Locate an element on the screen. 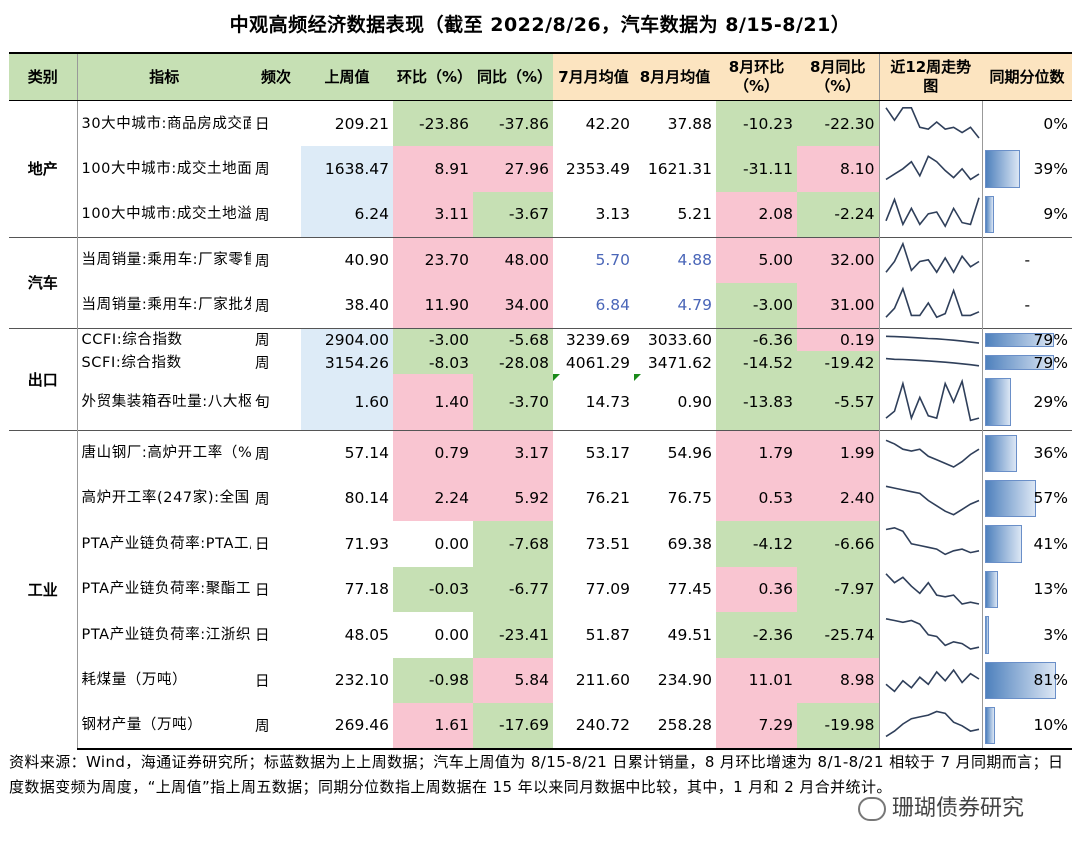 This screenshot has width=1080, height=853. aug-mom-cell: 5.00 is located at coordinates (756, 259).